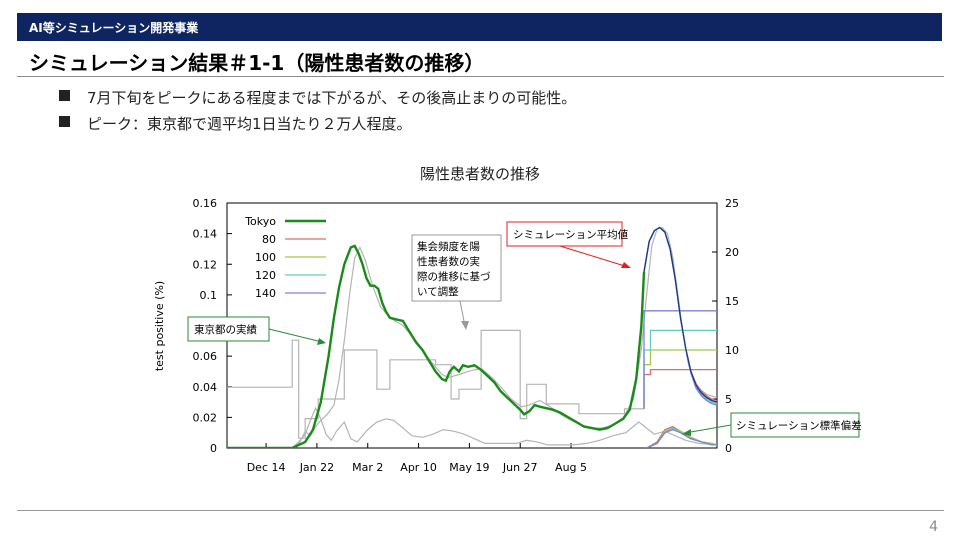 The image size is (960, 540). Describe the element at coordinates (448, 246) in the screenshot. I see `annotation-frequency-text: 集会頻度を陽` at that location.